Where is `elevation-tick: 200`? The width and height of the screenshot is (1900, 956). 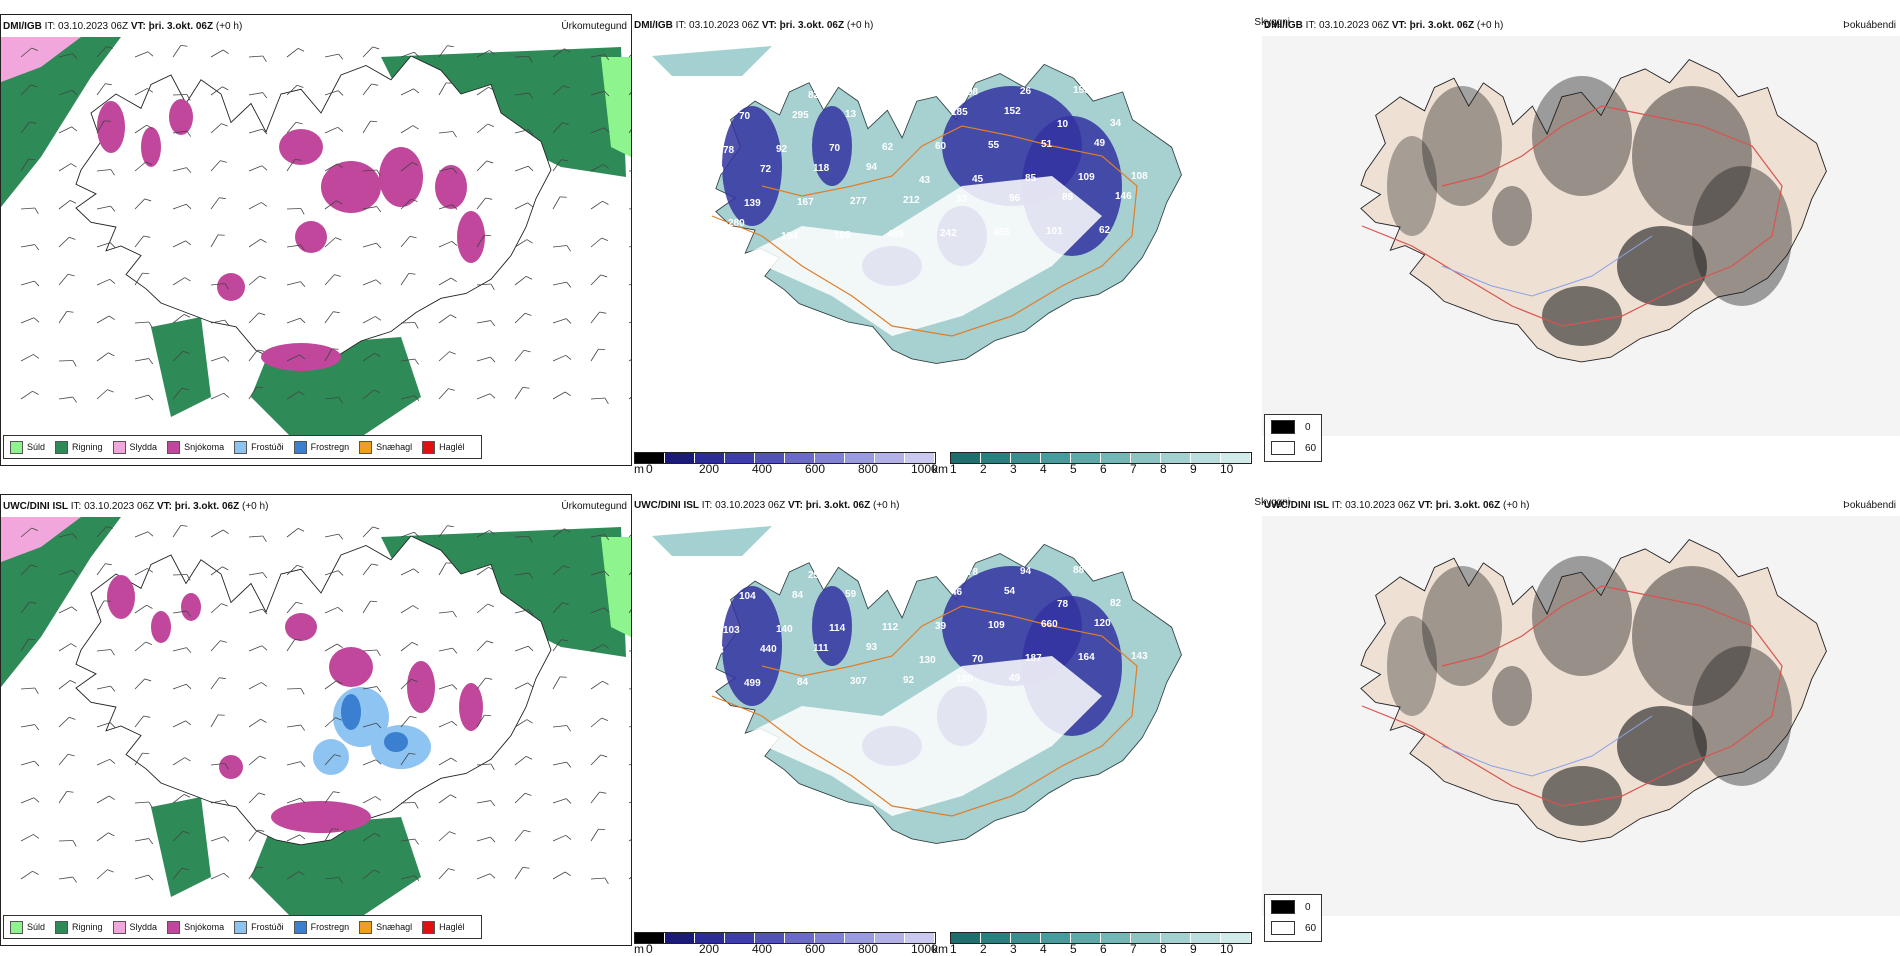
elevation-tick: 200 is located at coordinates (709, 949).